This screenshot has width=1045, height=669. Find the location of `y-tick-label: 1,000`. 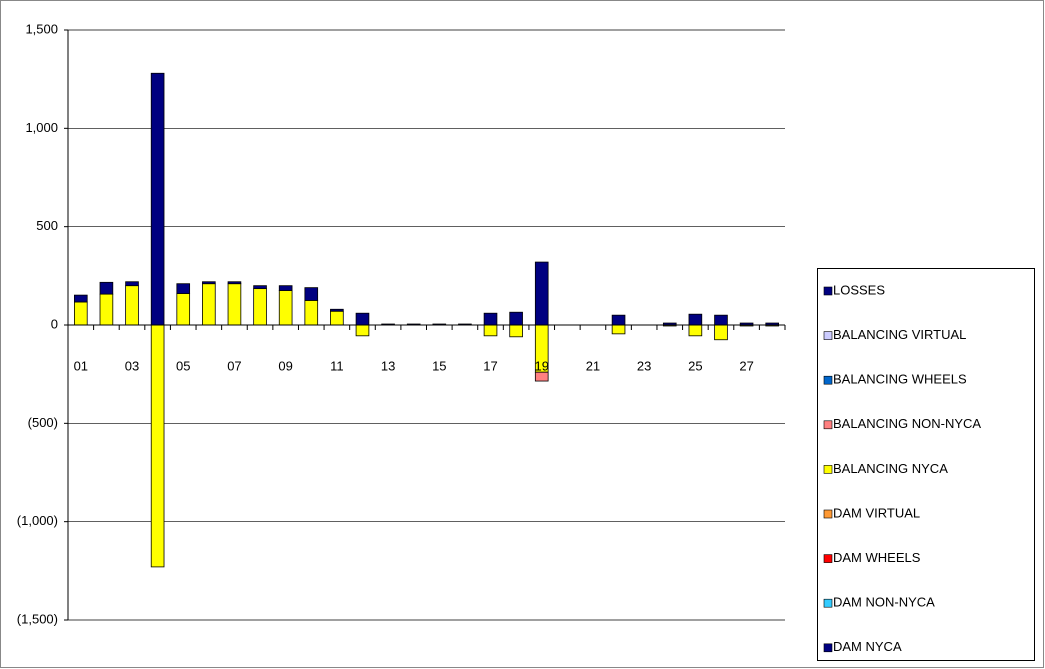

y-tick-label: 1,000 is located at coordinates (41, 127).